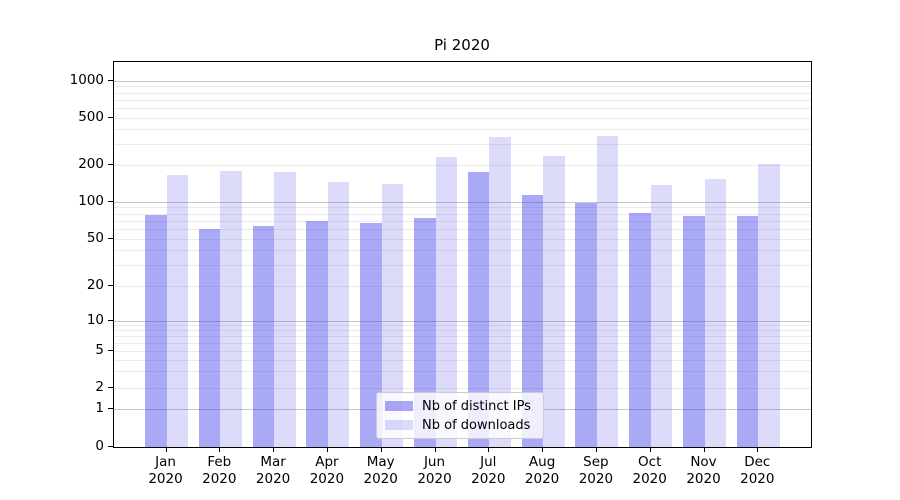  Describe the element at coordinates (500, 292) in the screenshot. I see `bar-downloads-jul` at that location.